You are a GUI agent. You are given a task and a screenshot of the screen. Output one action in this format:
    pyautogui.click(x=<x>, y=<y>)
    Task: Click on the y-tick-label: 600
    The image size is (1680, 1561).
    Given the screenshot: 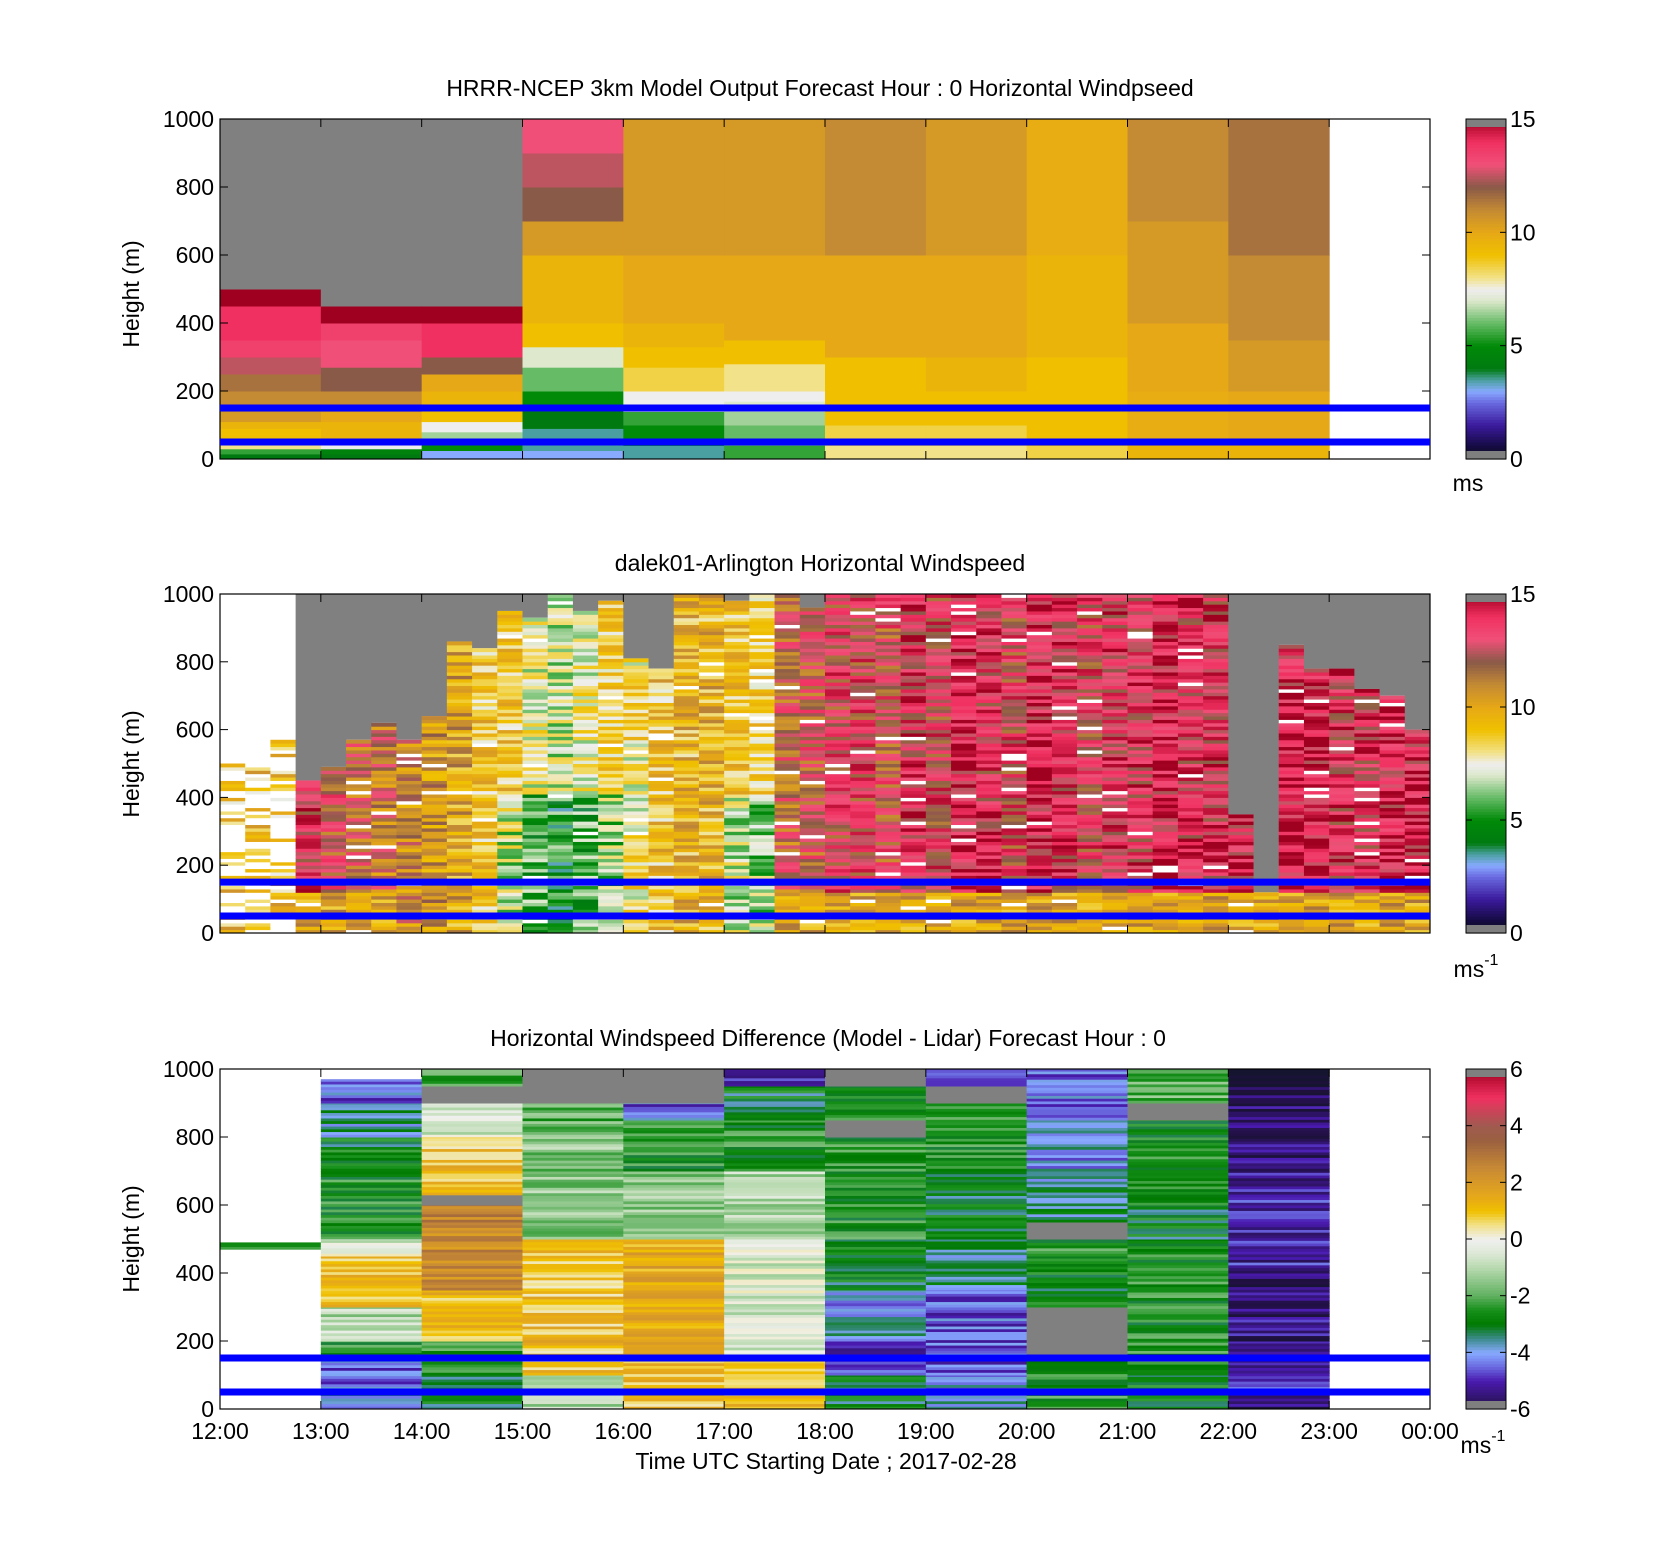 What is the action you would take?
    pyautogui.click(x=195, y=255)
    